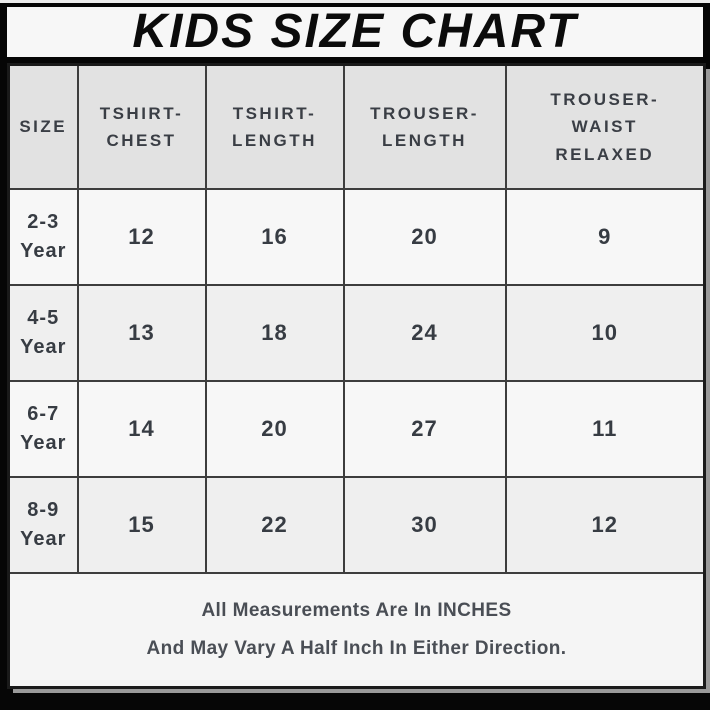 The width and height of the screenshot is (710, 710). What do you see at coordinates (605, 333) in the screenshot?
I see `trouser-waist-value: 10` at bounding box center [605, 333].